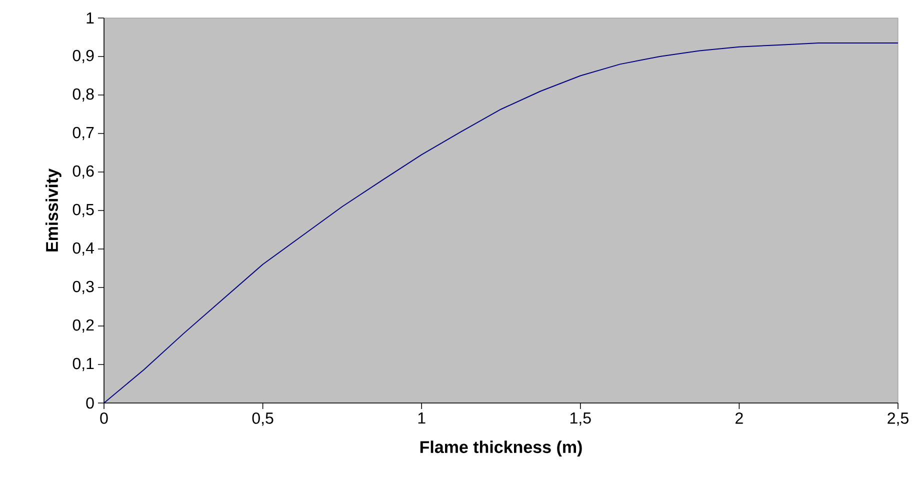  What do you see at coordinates (83, 172) in the screenshot?
I see `y-tick-label: 0,6` at bounding box center [83, 172].